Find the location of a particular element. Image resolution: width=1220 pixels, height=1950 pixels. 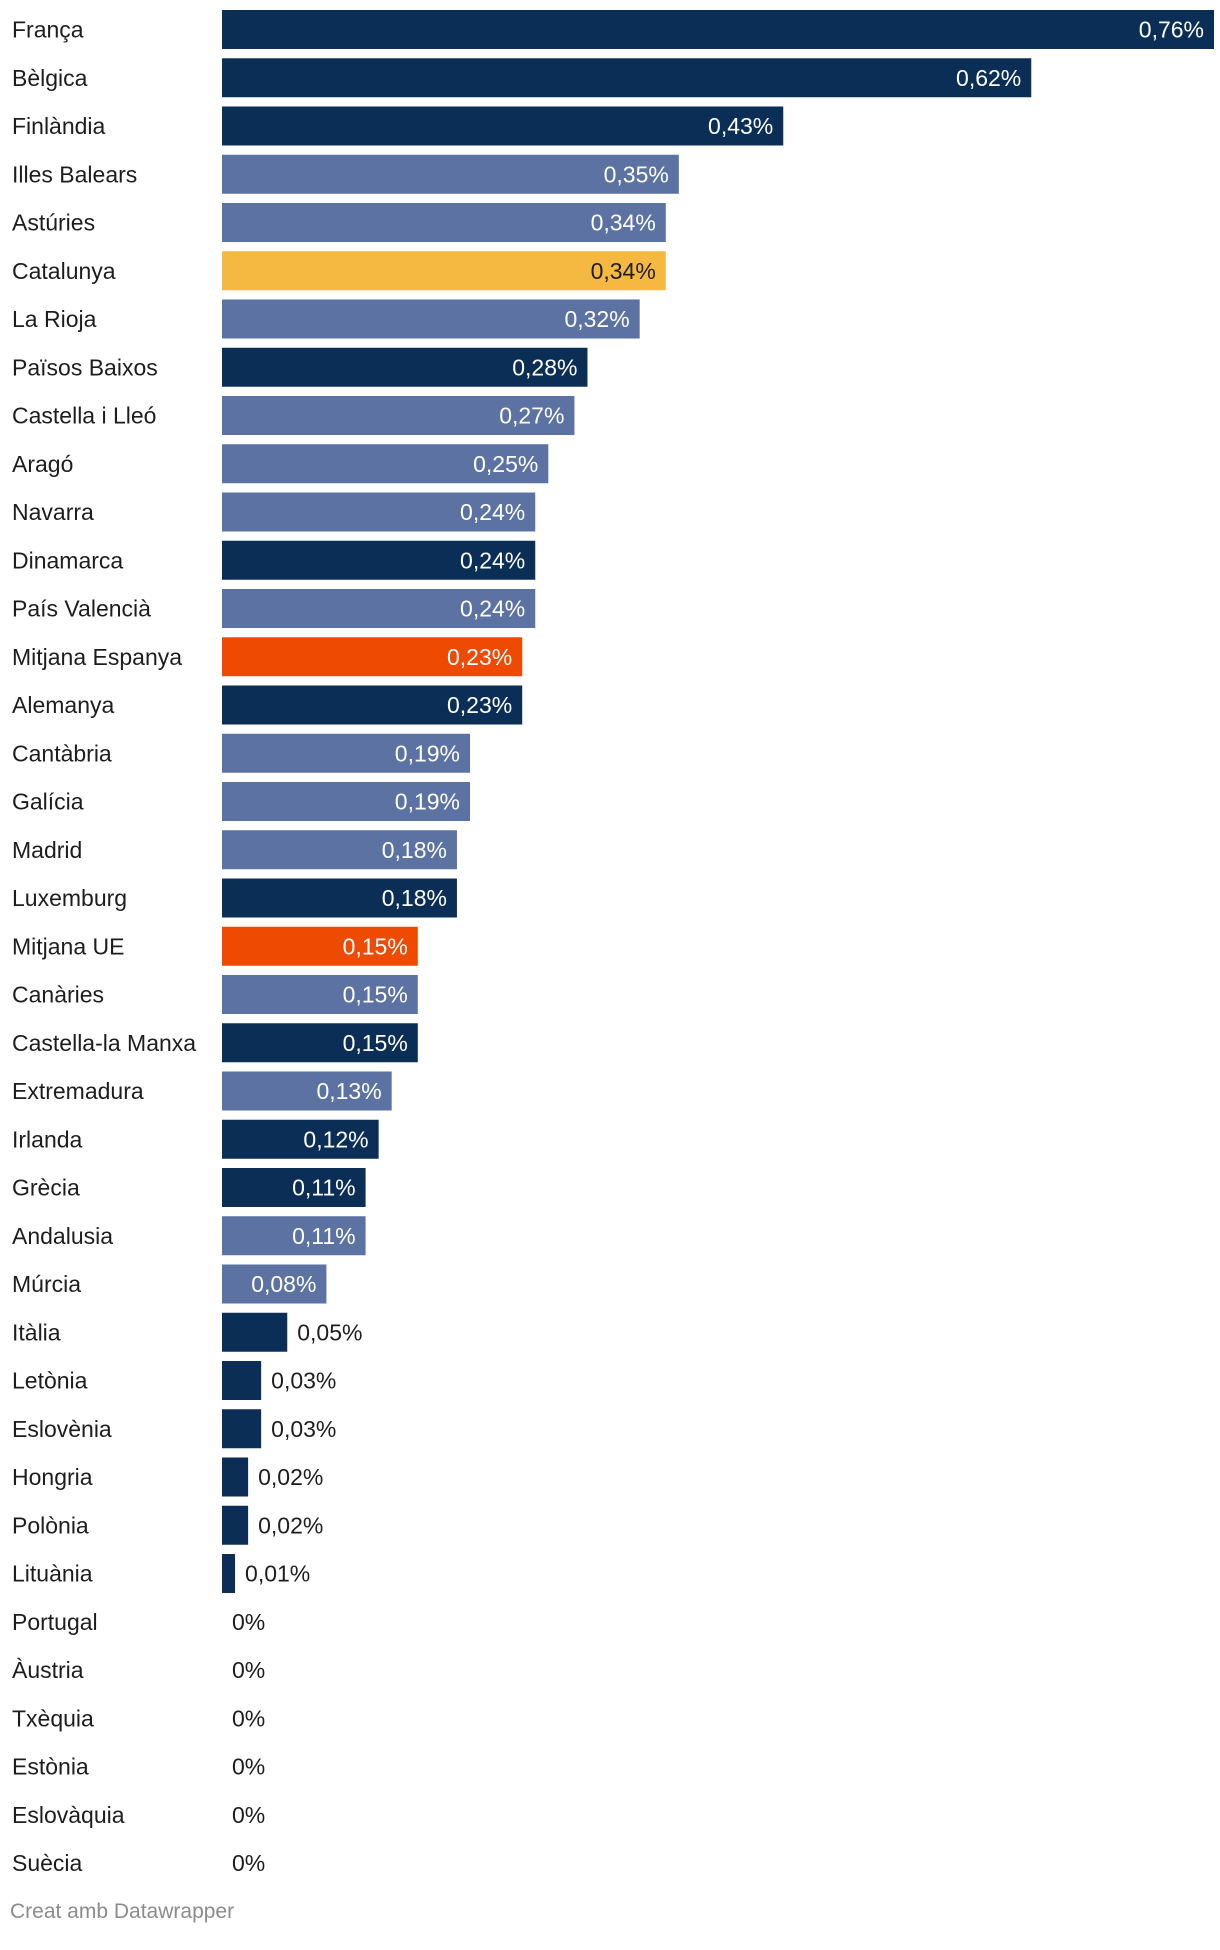

category-label: Dinamarca is located at coordinates (67, 560).